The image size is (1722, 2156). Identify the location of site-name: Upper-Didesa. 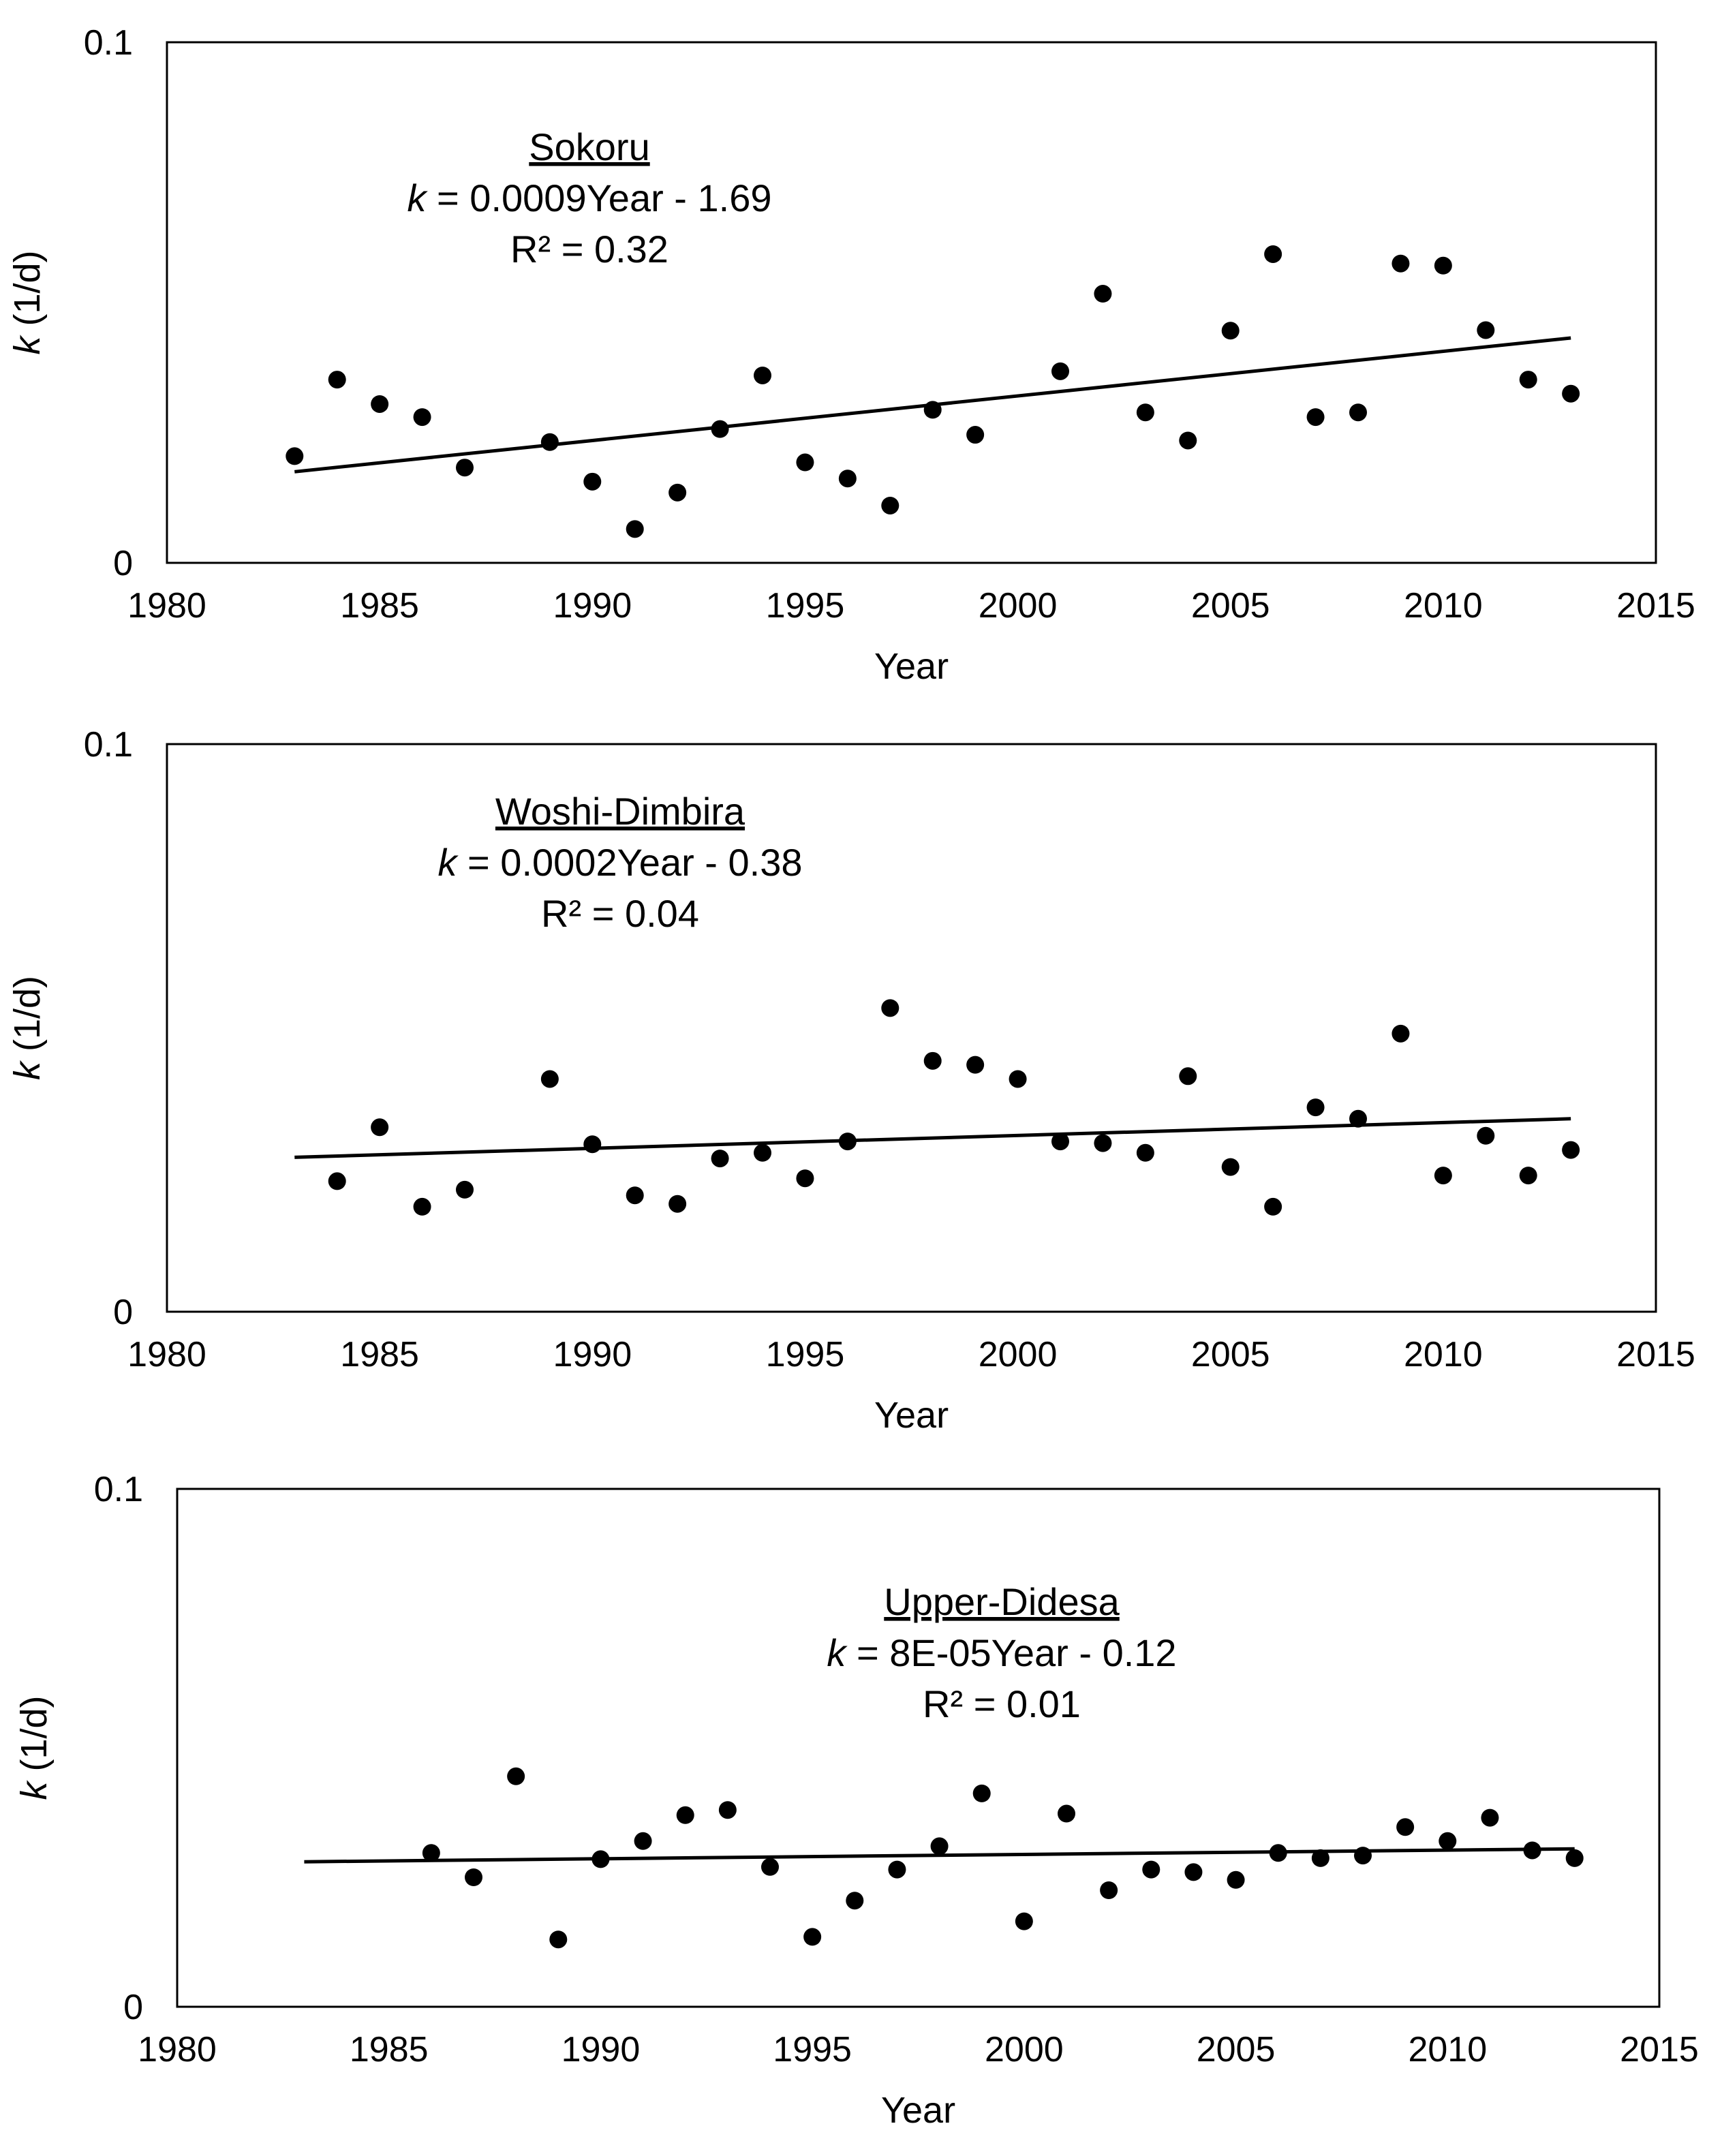
(1002, 1601).